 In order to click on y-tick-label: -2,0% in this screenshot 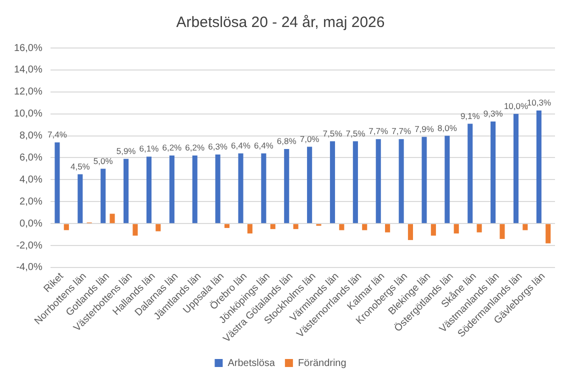, I will do `click(29, 246)`.